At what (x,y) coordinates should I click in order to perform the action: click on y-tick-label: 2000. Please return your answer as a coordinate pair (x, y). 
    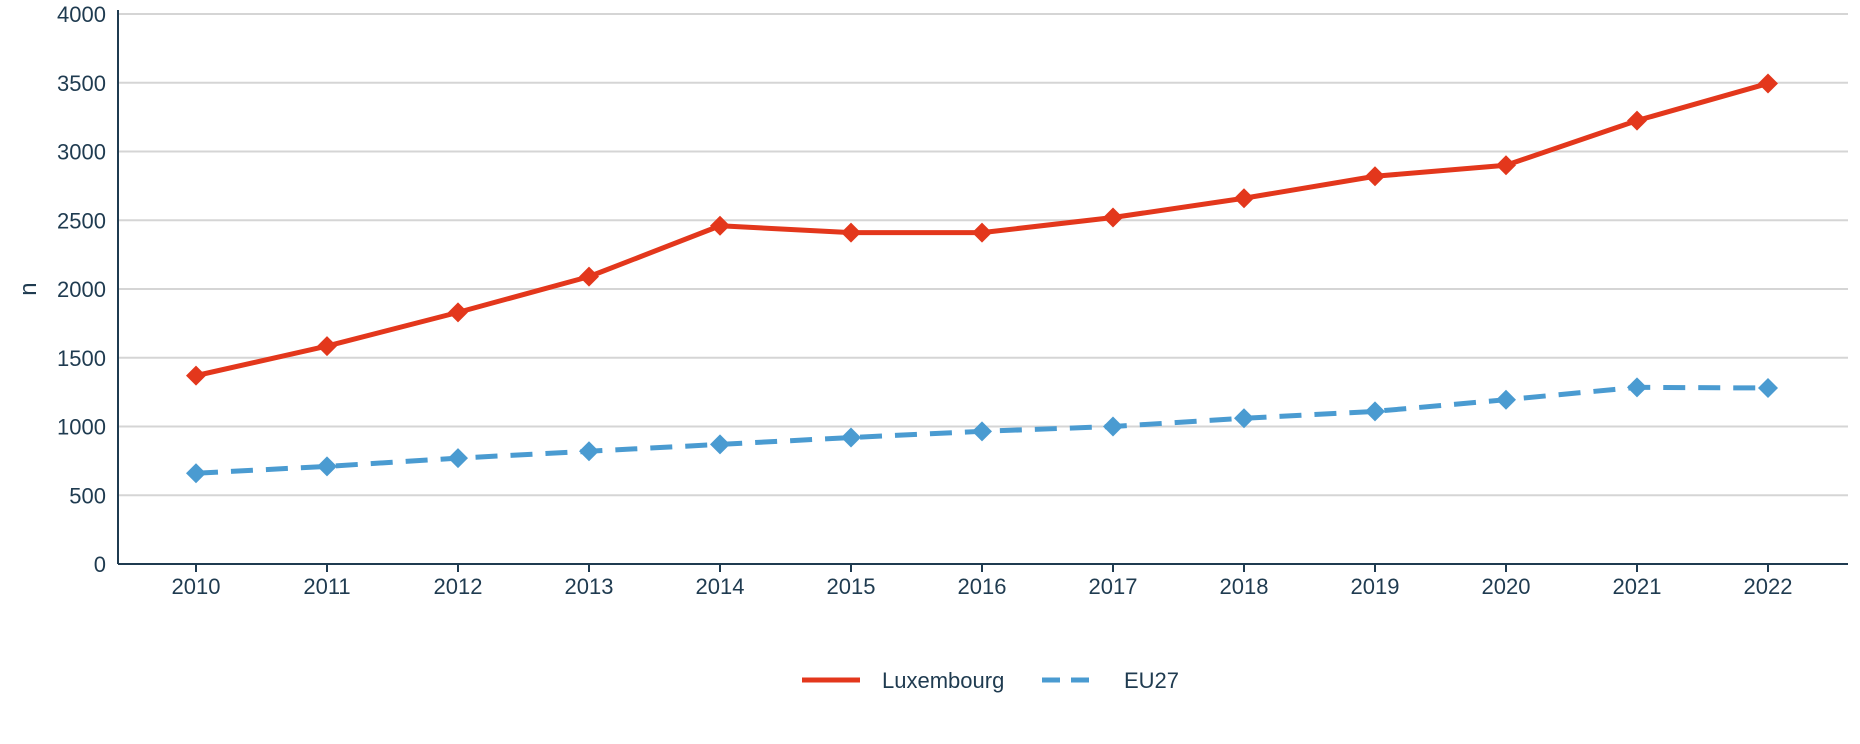
    Looking at the image, I should click on (81, 289).